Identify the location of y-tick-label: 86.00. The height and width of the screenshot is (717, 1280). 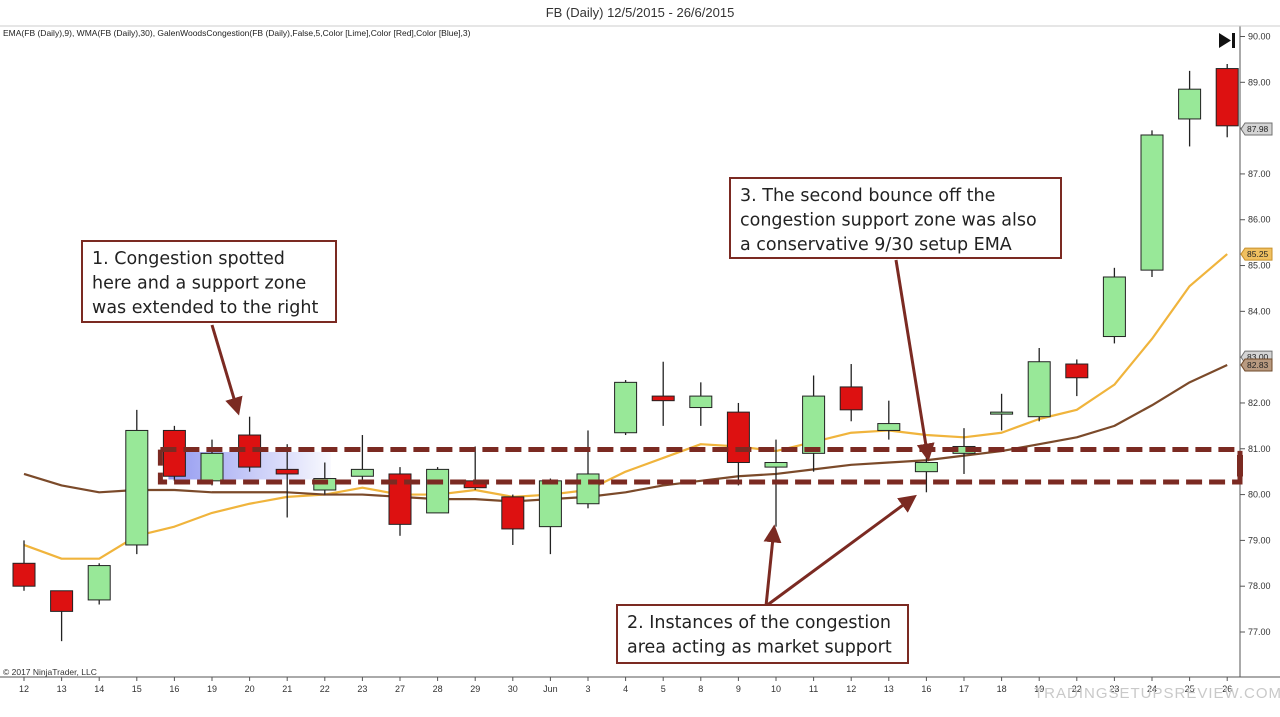
(1259, 220).